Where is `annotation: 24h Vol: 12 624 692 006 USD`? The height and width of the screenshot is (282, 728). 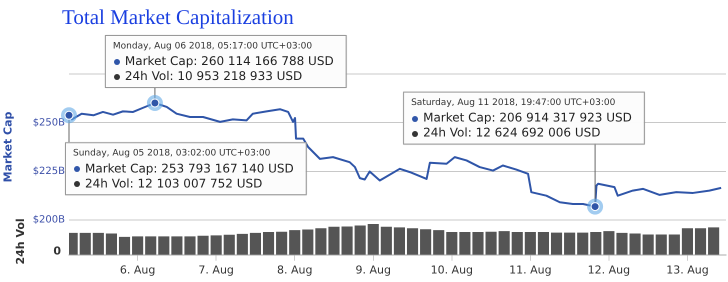
annotation: 24h Vol: 12 624 692 006 USD is located at coordinates (511, 133).